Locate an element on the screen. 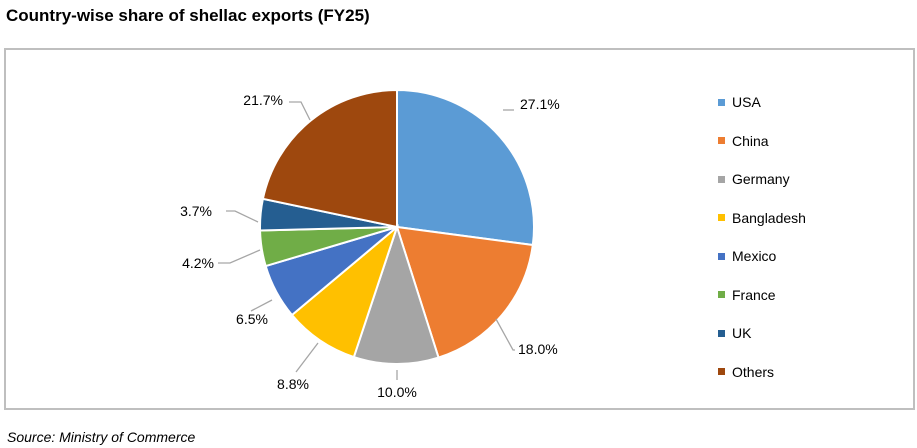 The image size is (917, 448). legend-label: Mexico is located at coordinates (754, 256).